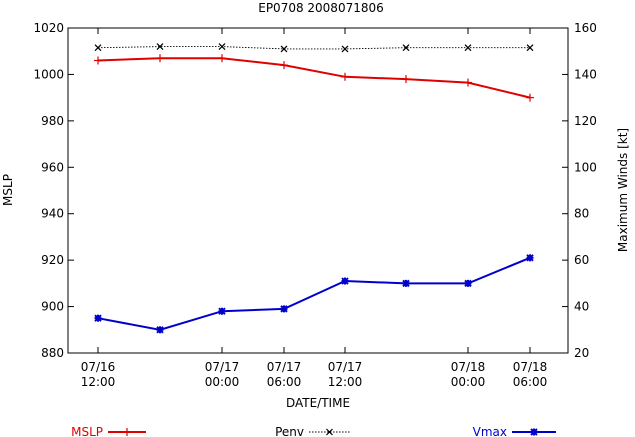 This screenshot has width=635, height=437. What do you see at coordinates (313, 431) in the screenshot?
I see `legend: MSLP Penv Vmax` at bounding box center [313, 431].